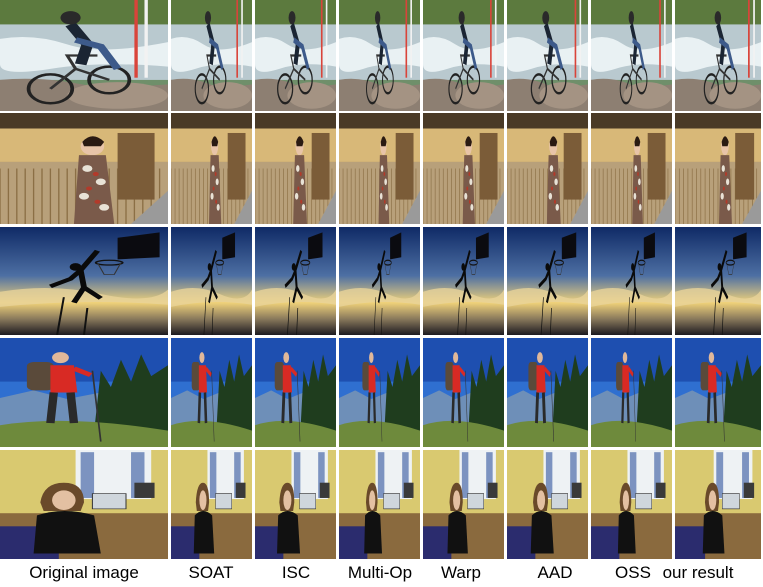 The height and width of the screenshot is (587, 763). What do you see at coordinates (463, 392) in the screenshot?
I see `photo-hiker-warp` at bounding box center [463, 392].